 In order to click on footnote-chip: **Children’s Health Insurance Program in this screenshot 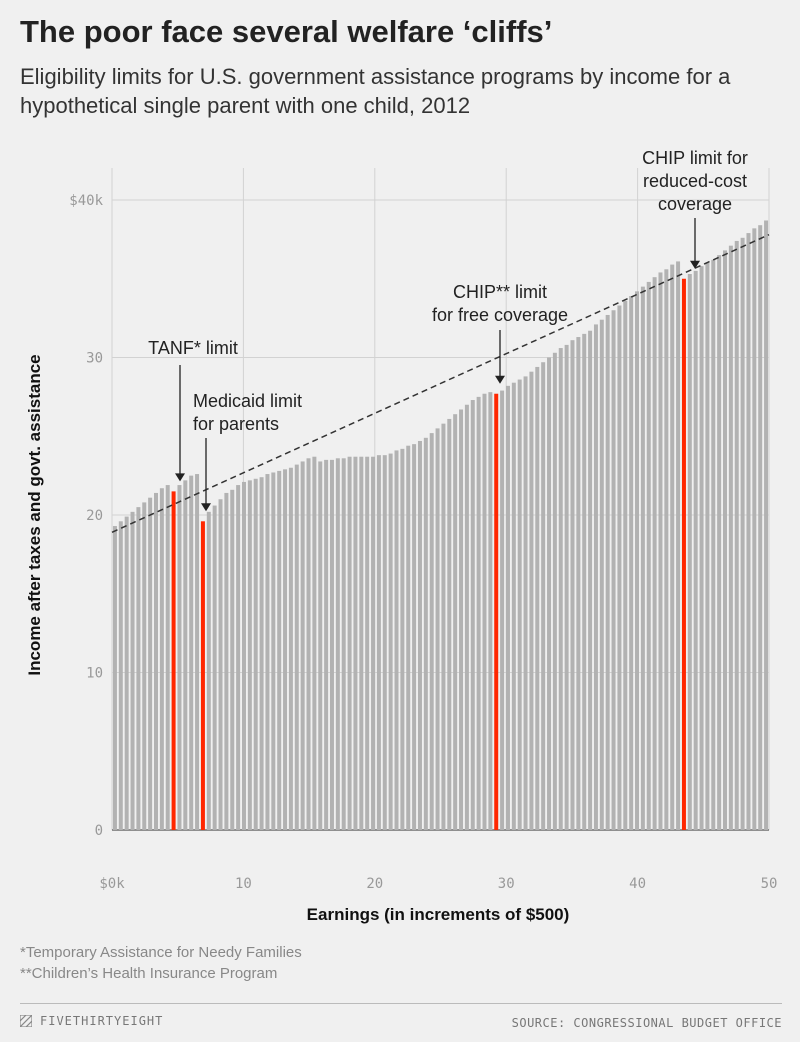, I will do `click(149, 973)`.